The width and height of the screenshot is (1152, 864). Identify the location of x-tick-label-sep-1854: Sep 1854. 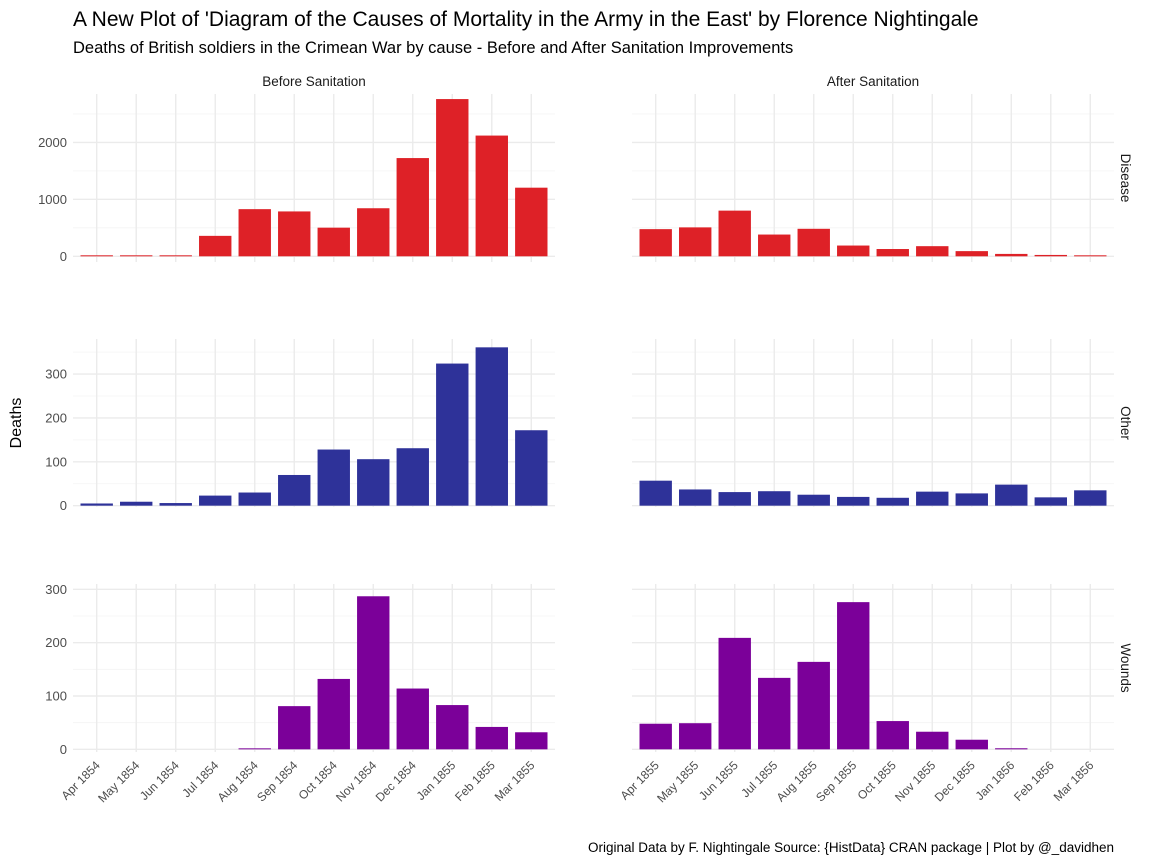
(277, 781).